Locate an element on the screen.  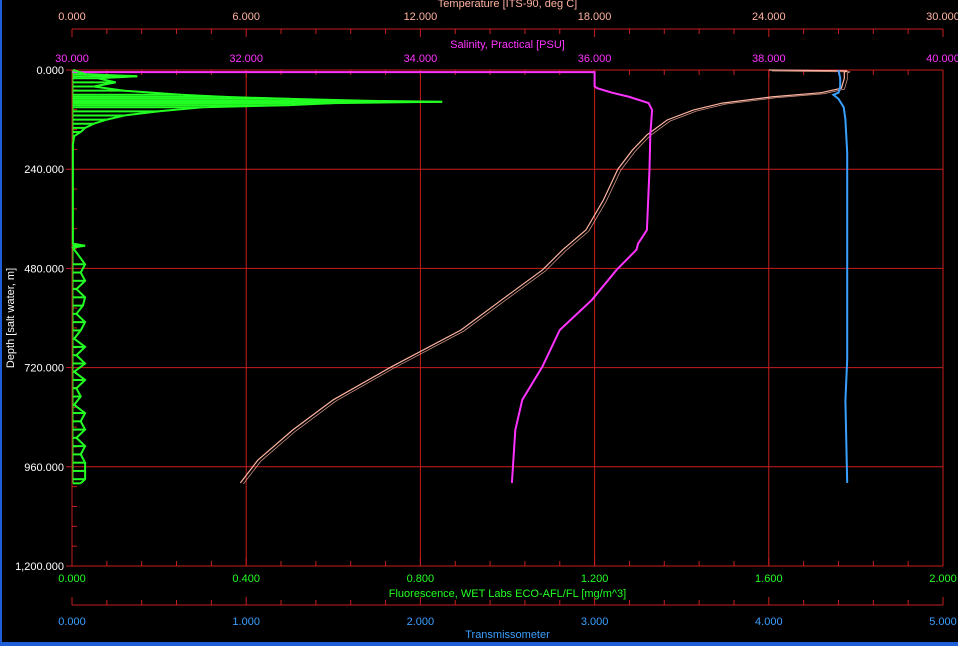
temperature-tick-label: 0.000 is located at coordinates (72, 17).